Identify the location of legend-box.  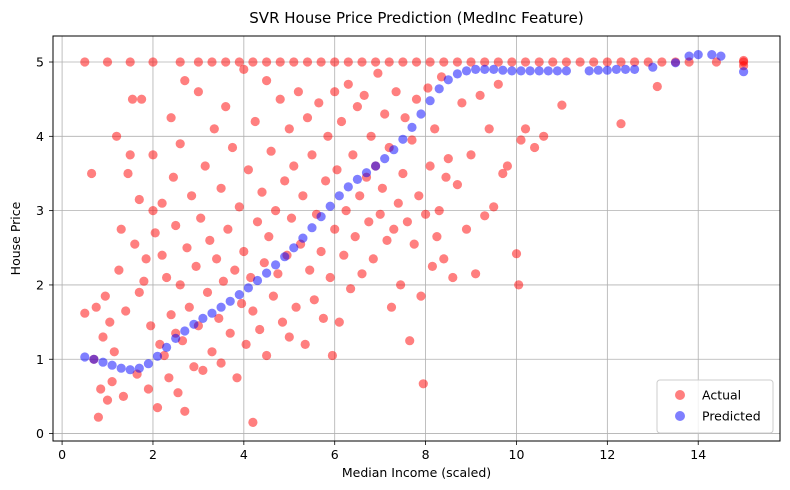
(715, 406).